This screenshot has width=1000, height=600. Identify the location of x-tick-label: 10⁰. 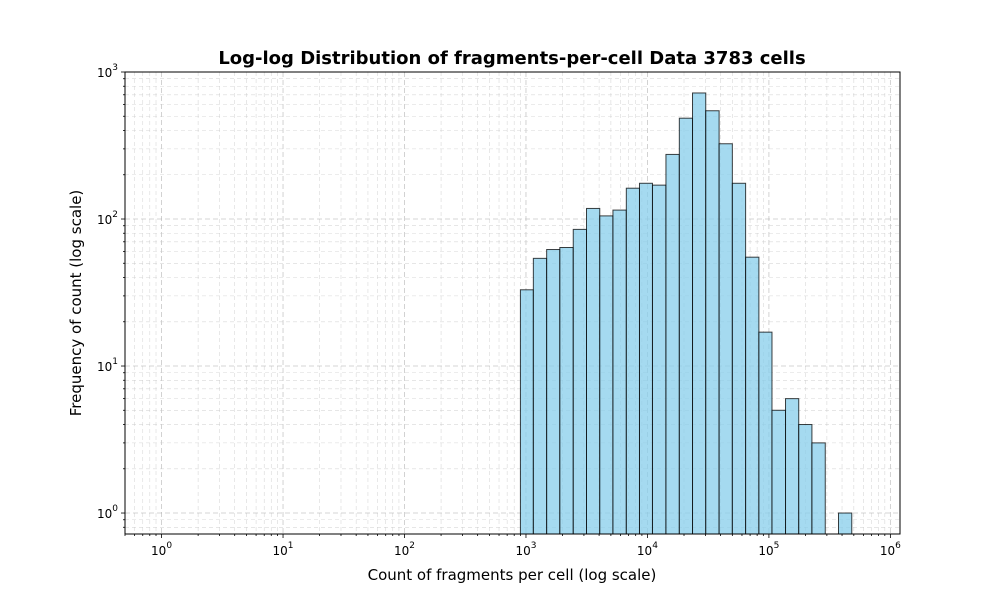
(161, 549).